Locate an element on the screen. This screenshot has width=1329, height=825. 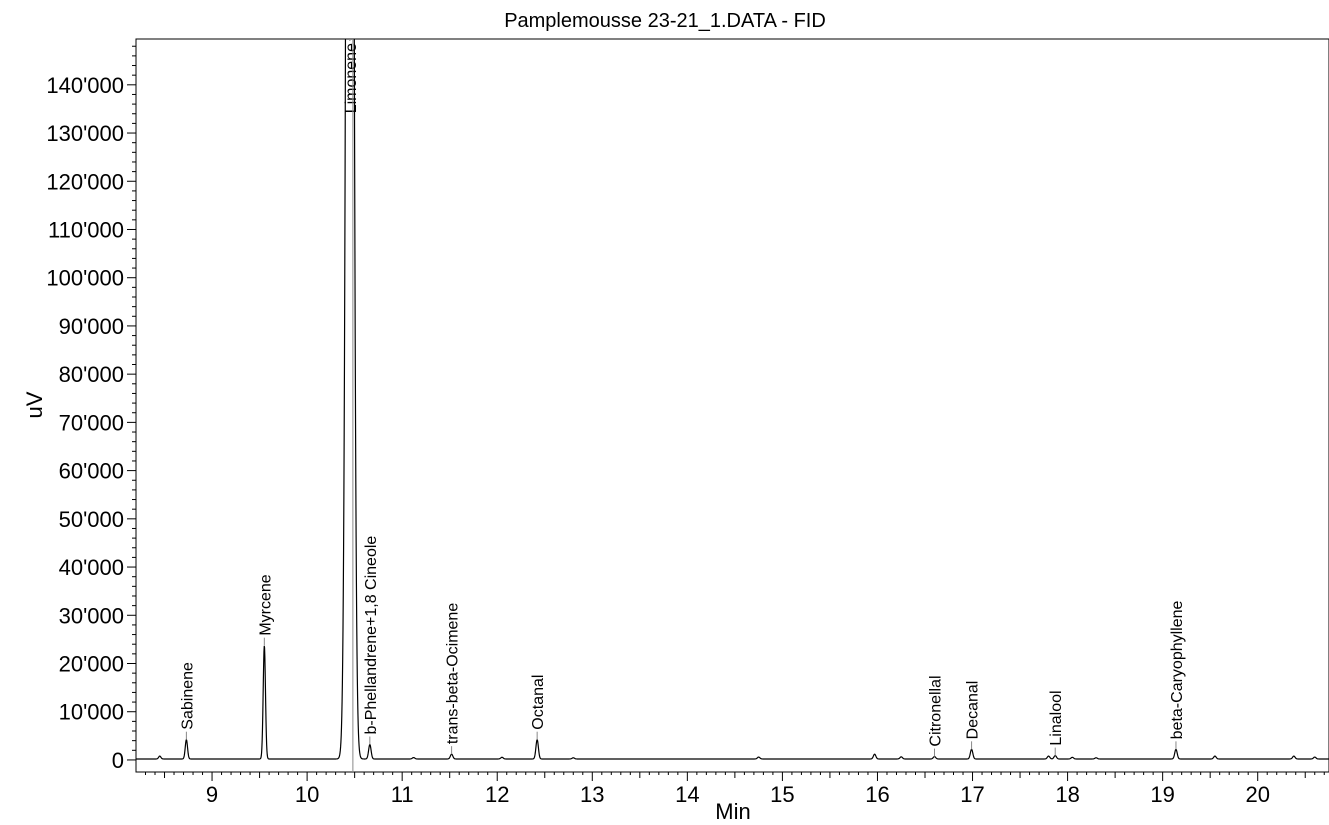
chart-title: Pamplemousse 23-21_1.DATA - FID is located at coordinates (665, 21).